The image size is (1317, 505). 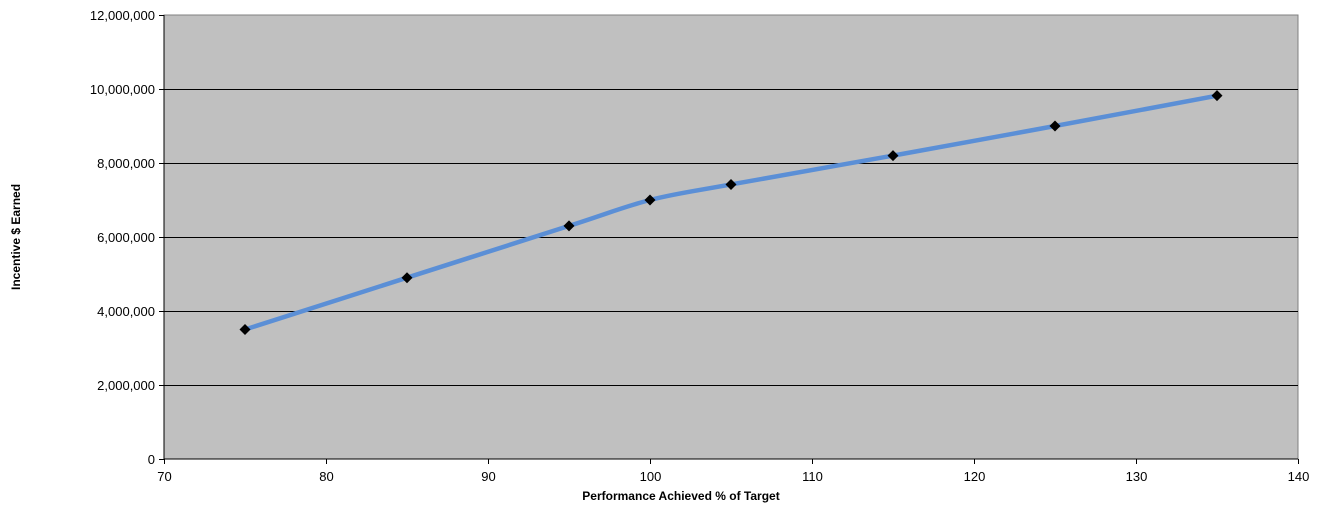 What do you see at coordinates (326, 476) in the screenshot?
I see `x-tick-label: 80` at bounding box center [326, 476].